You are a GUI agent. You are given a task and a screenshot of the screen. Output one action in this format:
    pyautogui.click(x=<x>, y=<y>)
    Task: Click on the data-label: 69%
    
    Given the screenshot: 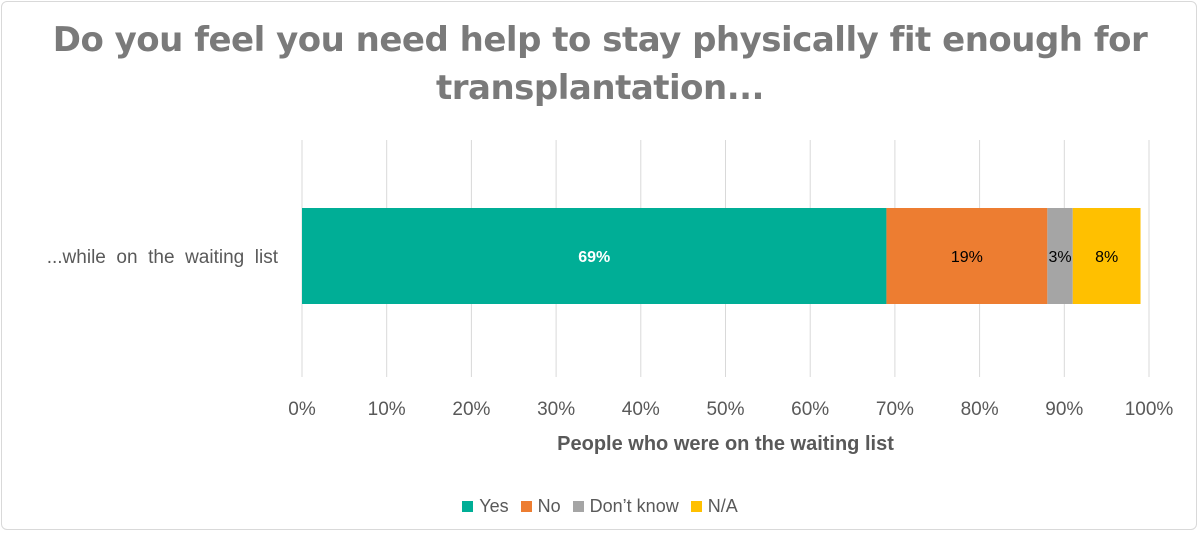 What is the action you would take?
    pyautogui.click(x=594, y=257)
    